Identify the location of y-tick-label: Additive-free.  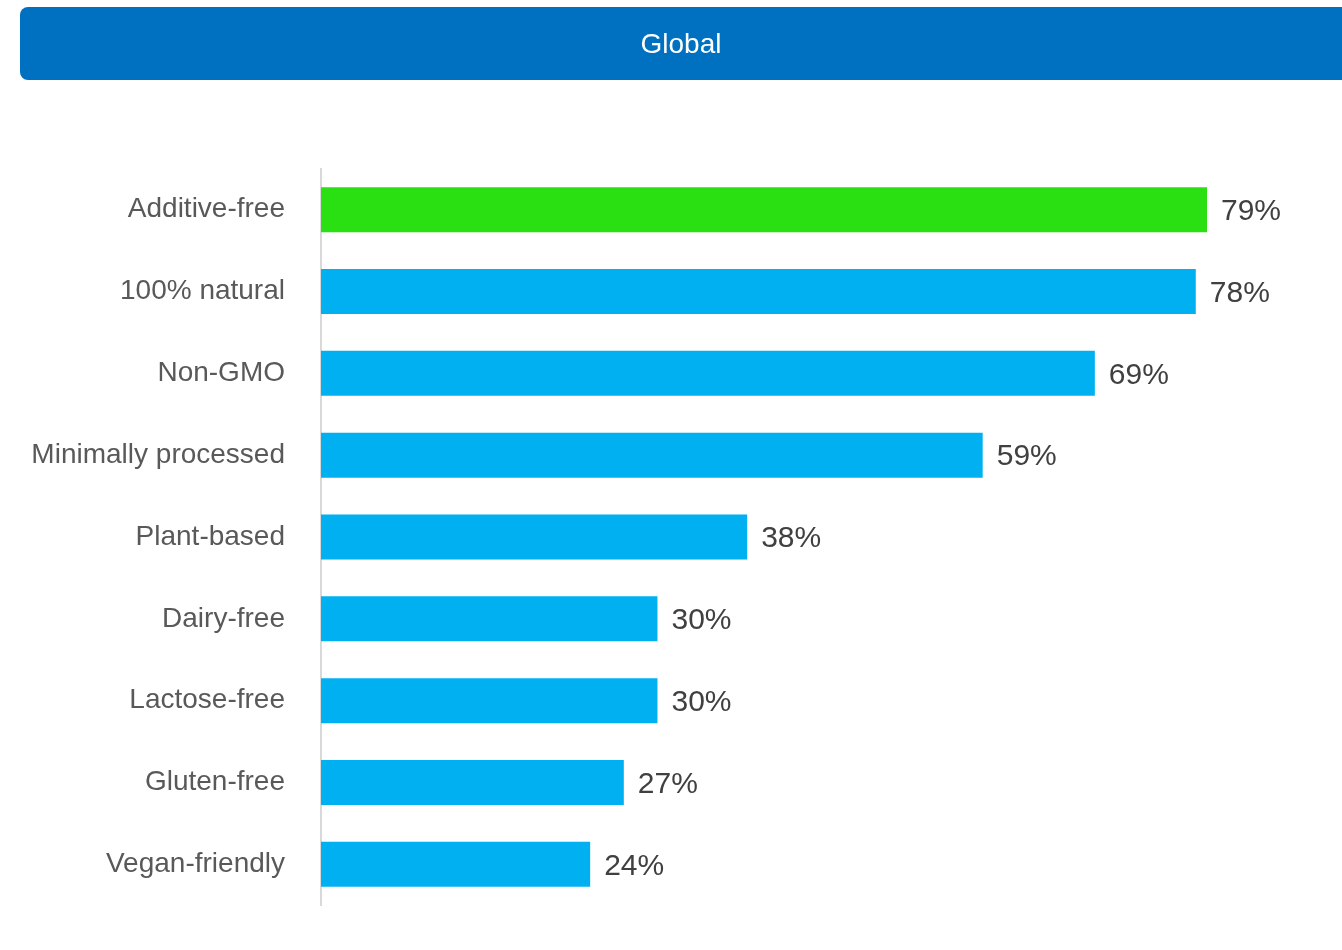
(206, 208).